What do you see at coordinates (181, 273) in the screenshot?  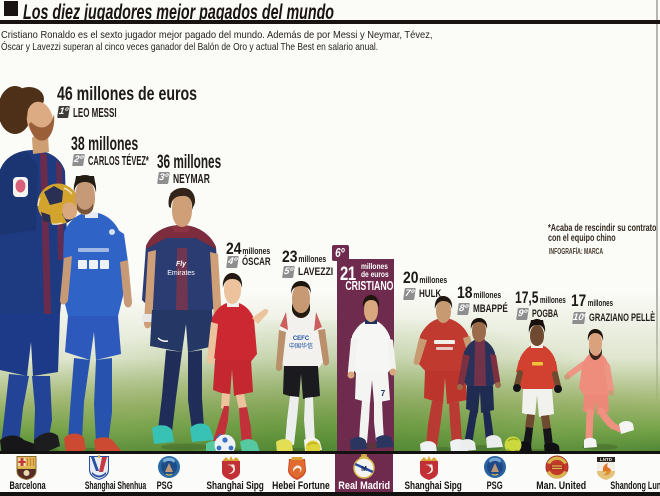 I see `svg-text: Emirates` at bounding box center [181, 273].